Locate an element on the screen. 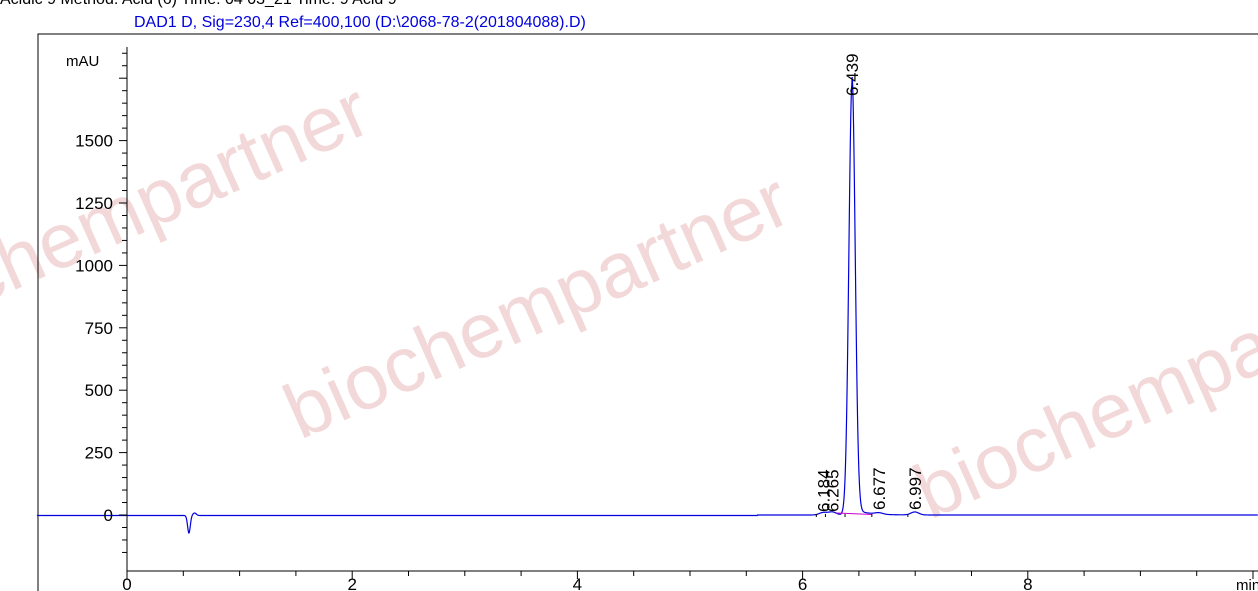 The image size is (1258, 591). x-tick-label: 6 is located at coordinates (802, 583).